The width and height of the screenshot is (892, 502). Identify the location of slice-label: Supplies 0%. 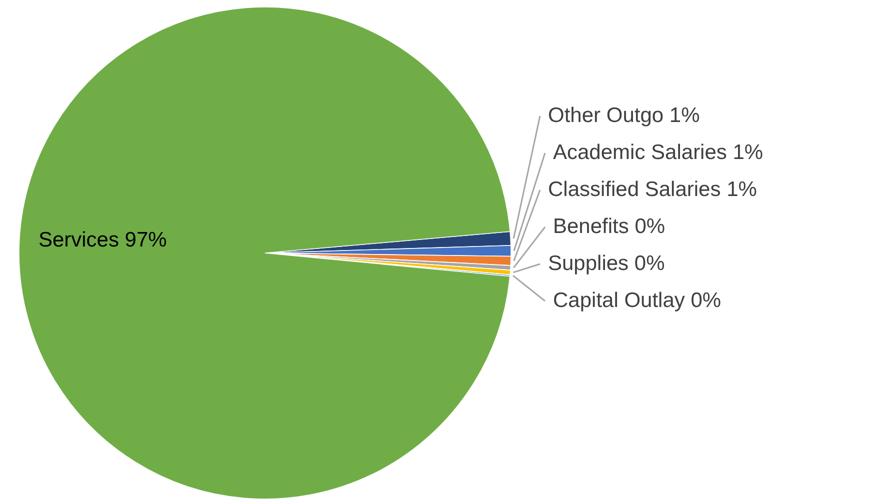
(606, 263).